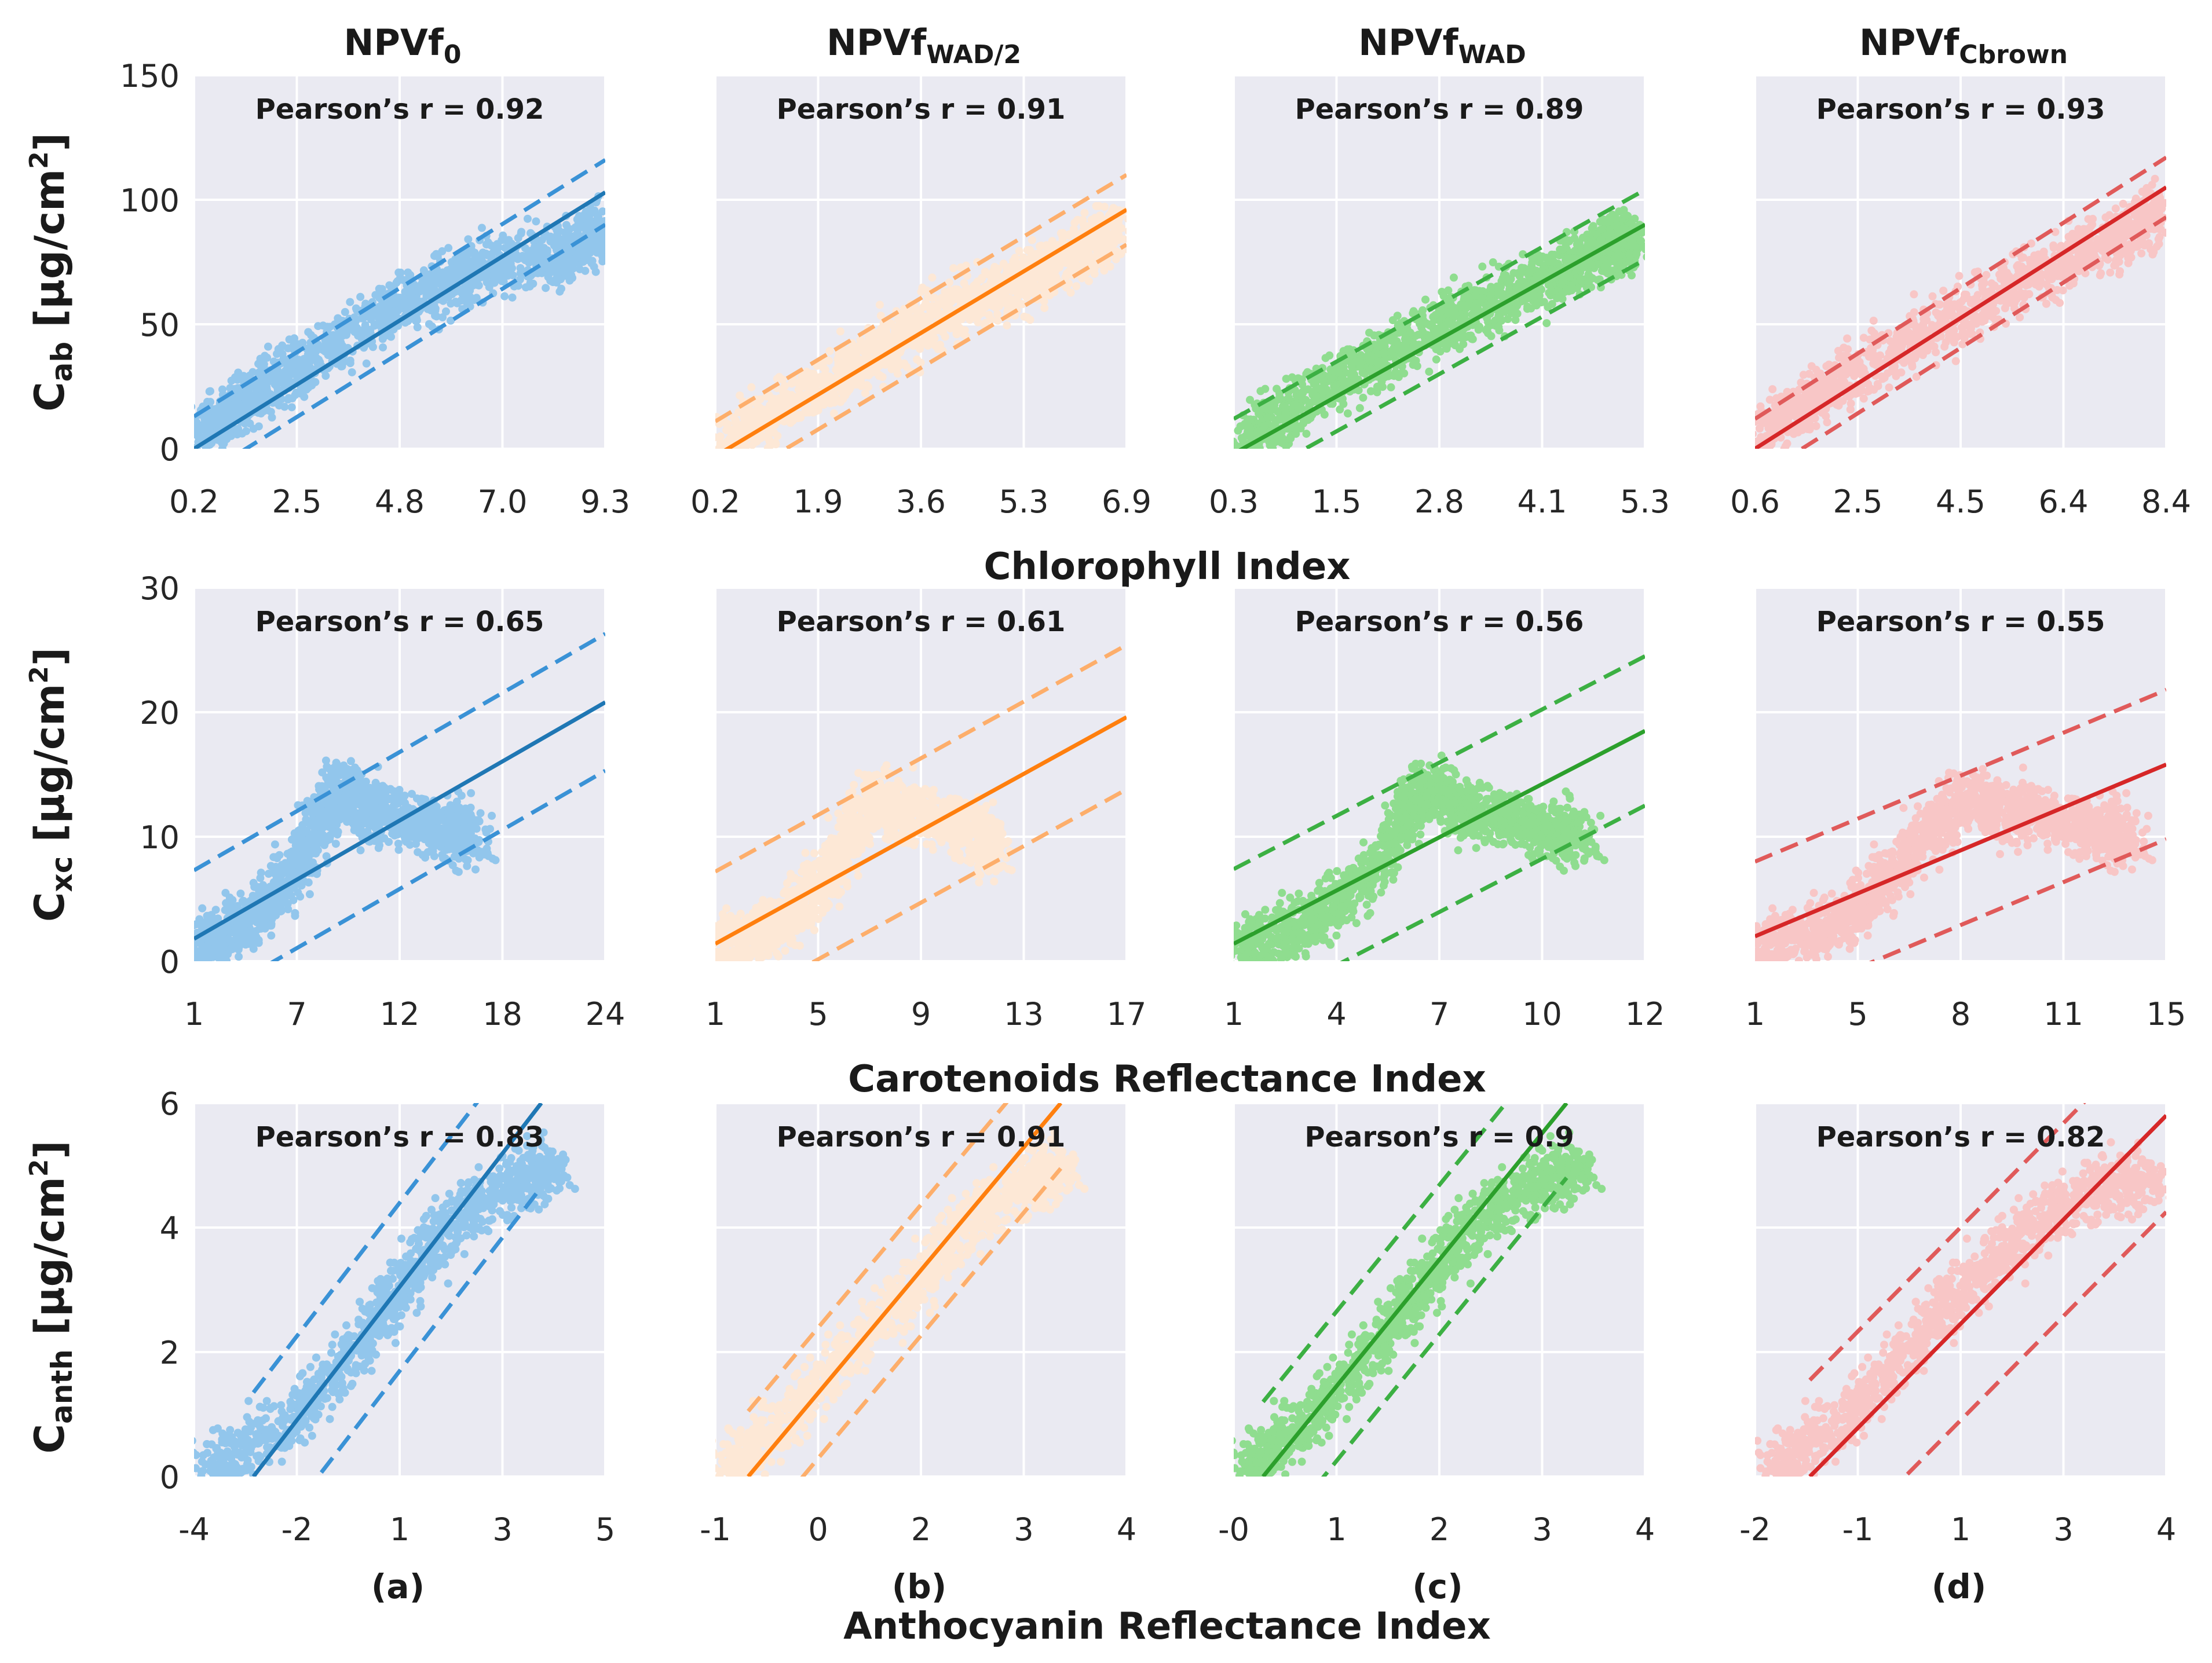 Image resolution: width=2212 pixels, height=1663 pixels. Describe the element at coordinates (51, 1297) in the screenshot. I see `row-ylabel-2: Canth [µg/cm2]` at that location.